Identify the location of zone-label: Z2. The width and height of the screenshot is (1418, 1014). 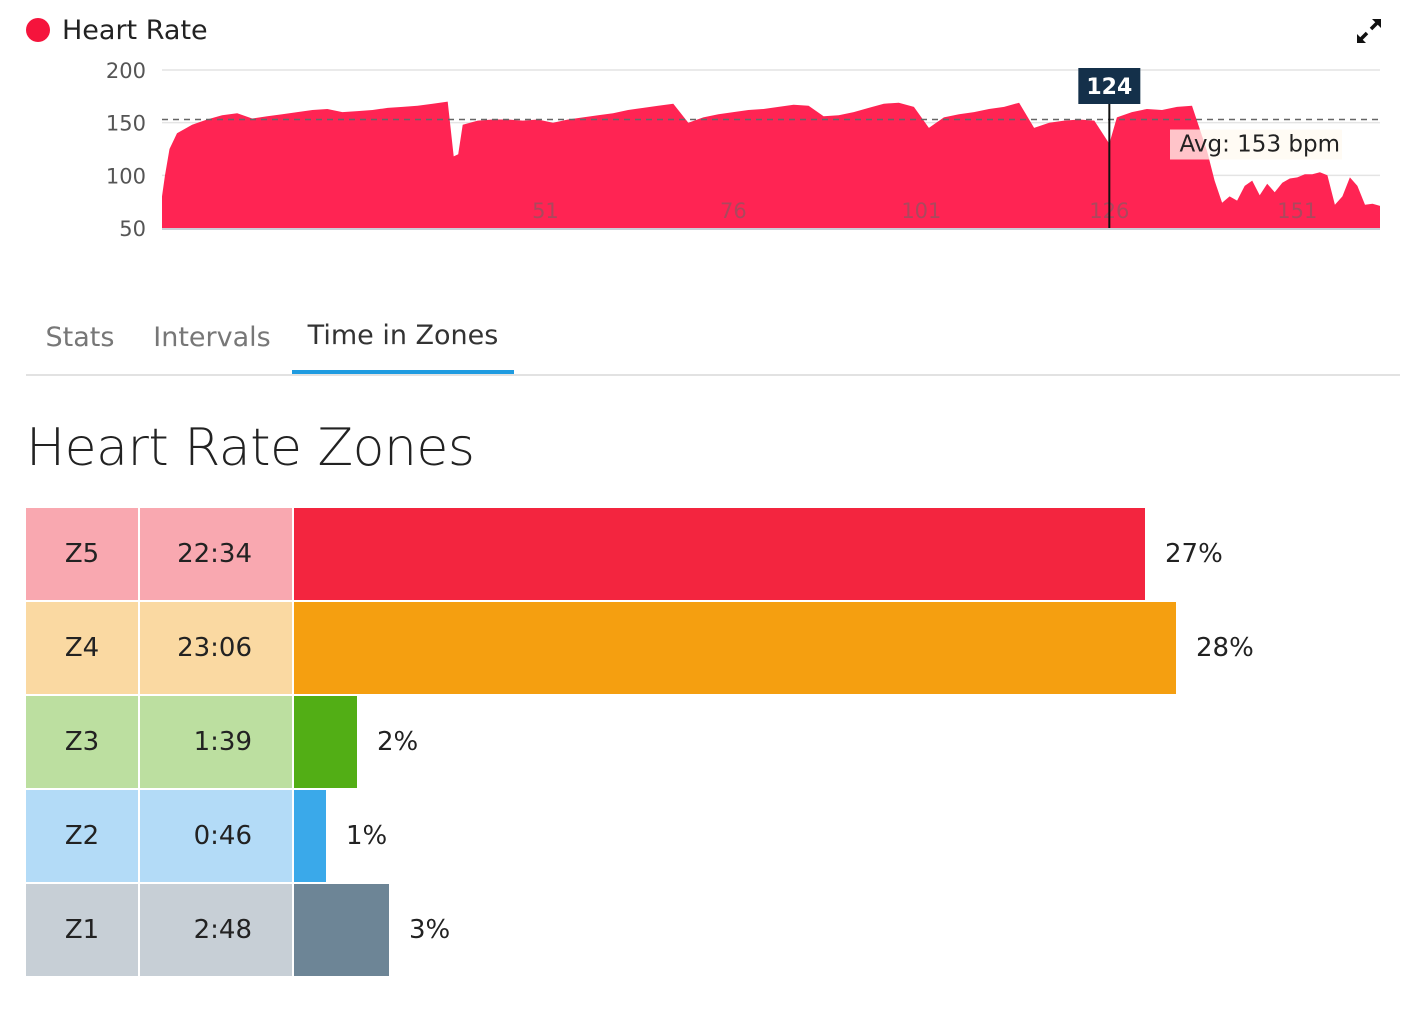
(82, 836).